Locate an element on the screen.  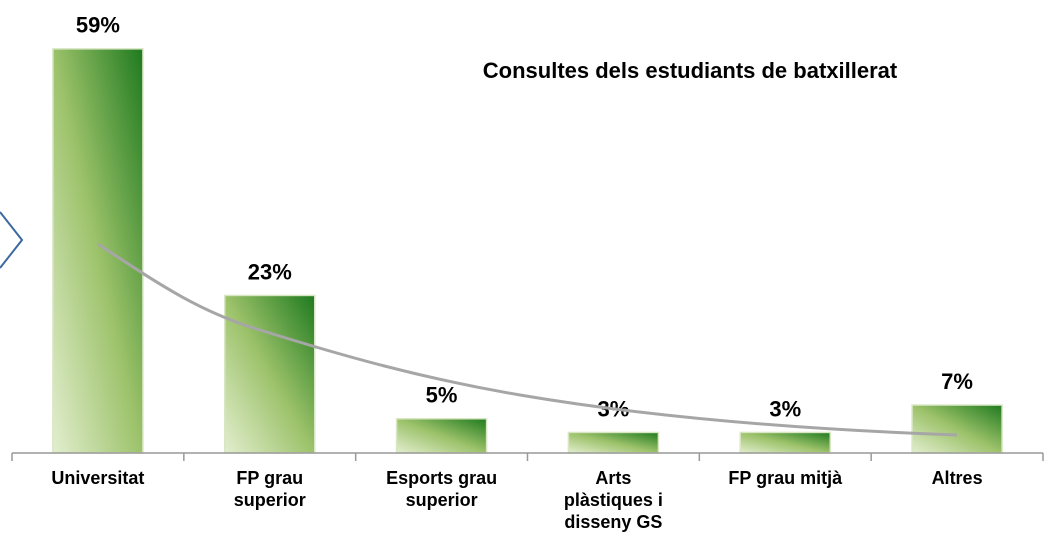
x-tick-label: Universitat is located at coordinates (98, 478).